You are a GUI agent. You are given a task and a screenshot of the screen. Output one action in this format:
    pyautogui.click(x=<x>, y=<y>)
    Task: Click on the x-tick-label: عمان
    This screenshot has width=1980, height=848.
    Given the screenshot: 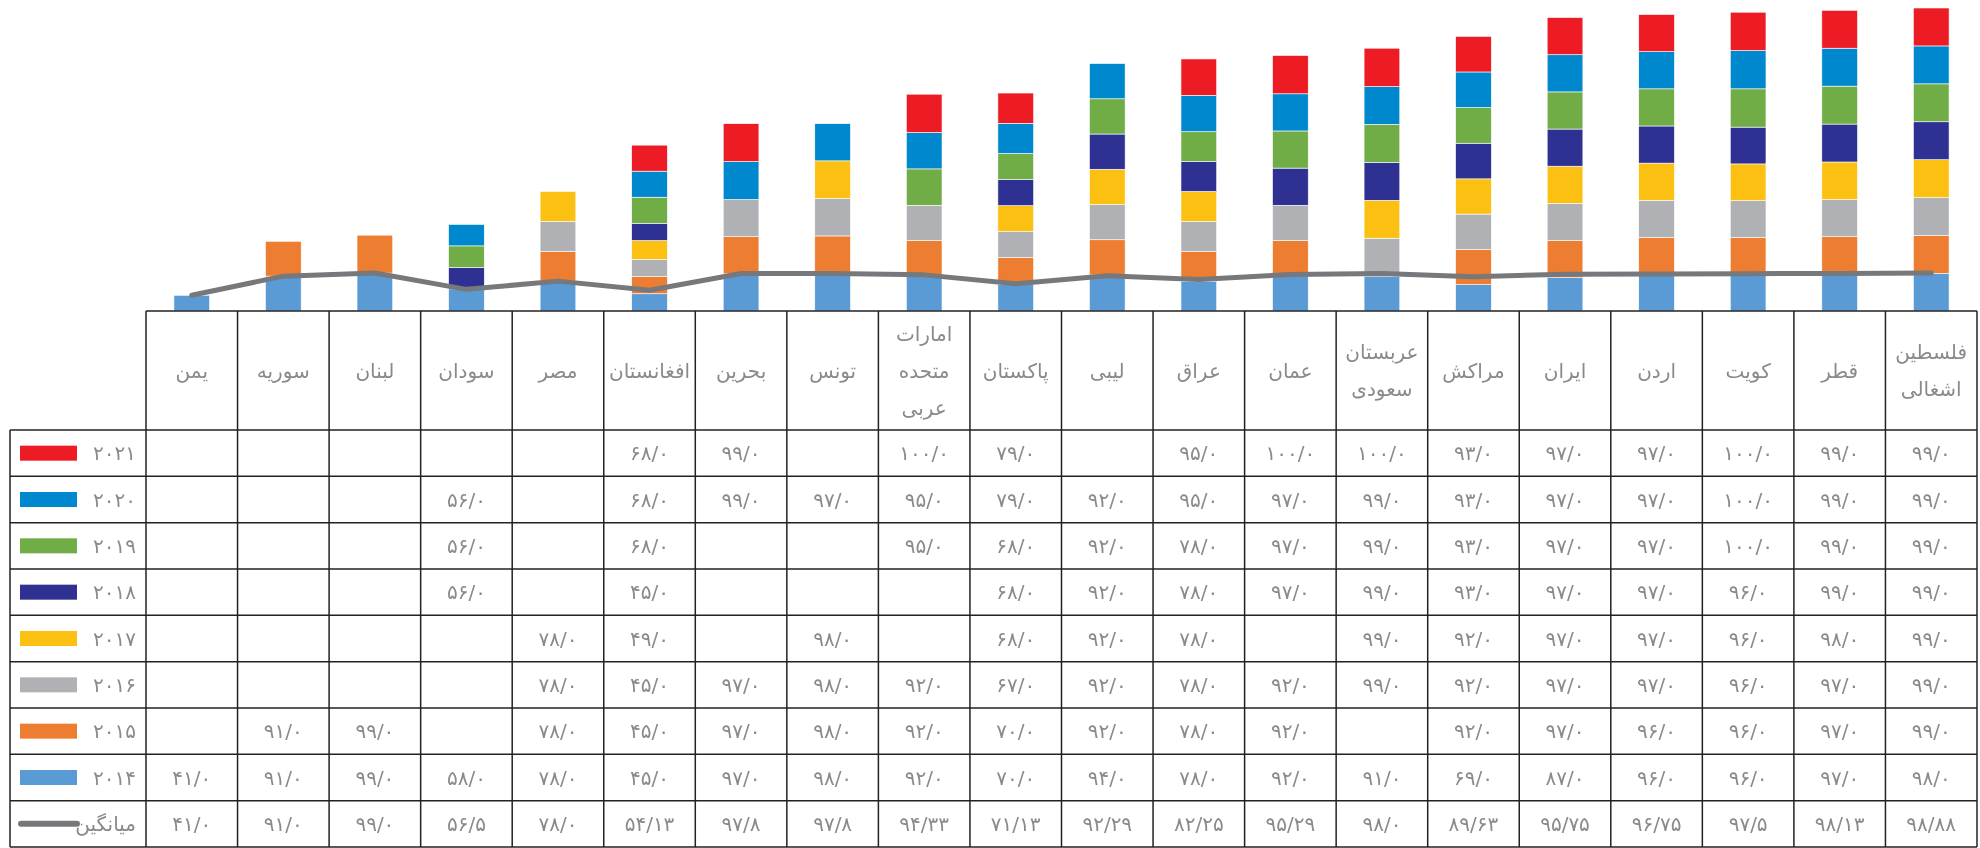 What is the action you would take?
    pyautogui.click(x=1290, y=370)
    